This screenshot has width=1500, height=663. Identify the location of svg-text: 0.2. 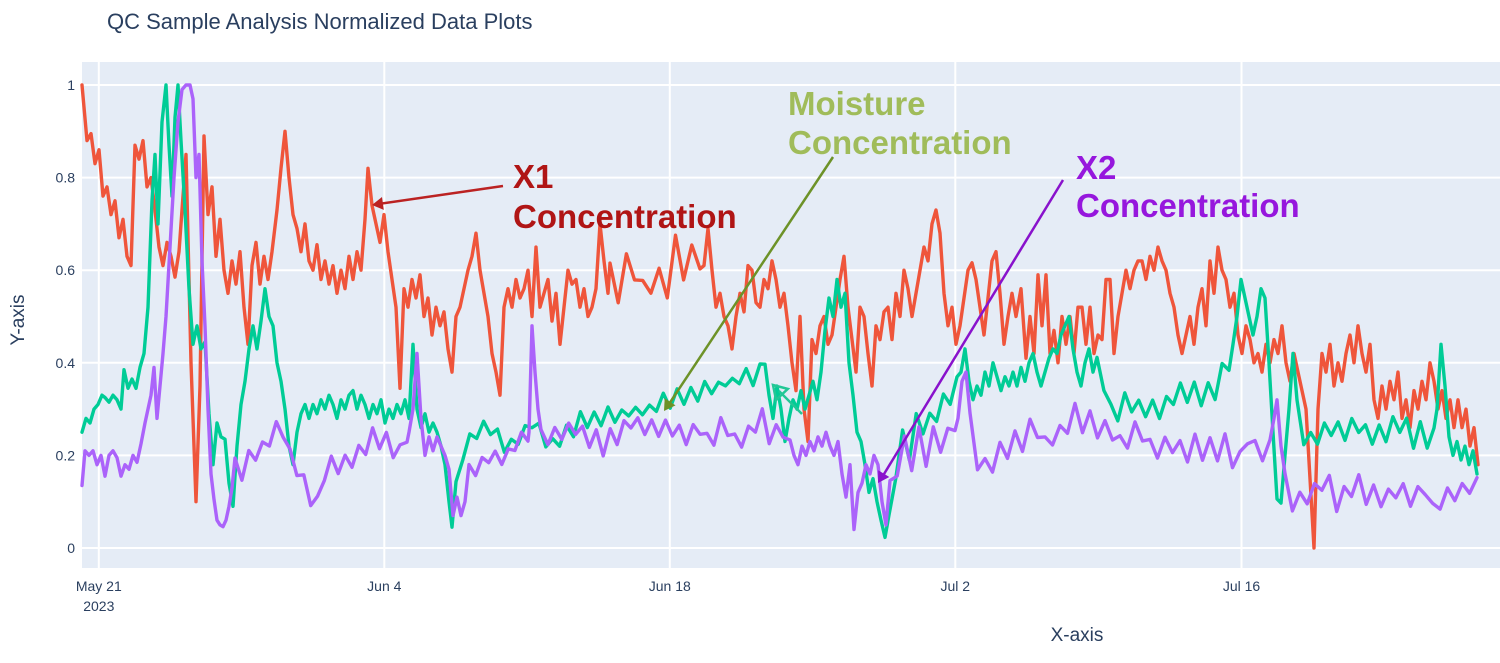
(66, 455).